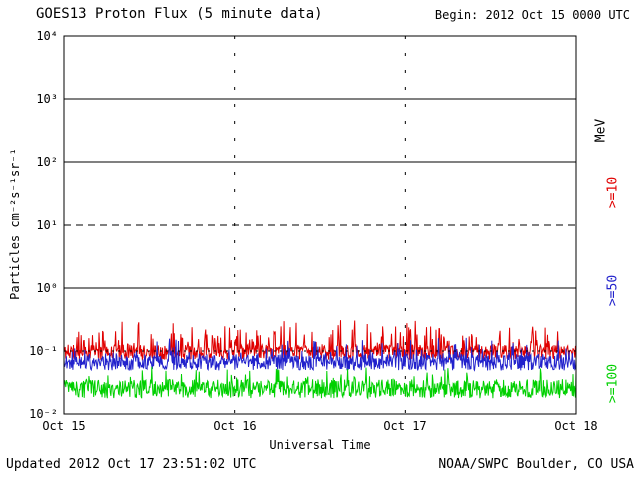 The width and height of the screenshot is (640, 480). Describe the element at coordinates (47, 36) in the screenshot. I see `y-tick-label-1e4: 10⁴` at that location.